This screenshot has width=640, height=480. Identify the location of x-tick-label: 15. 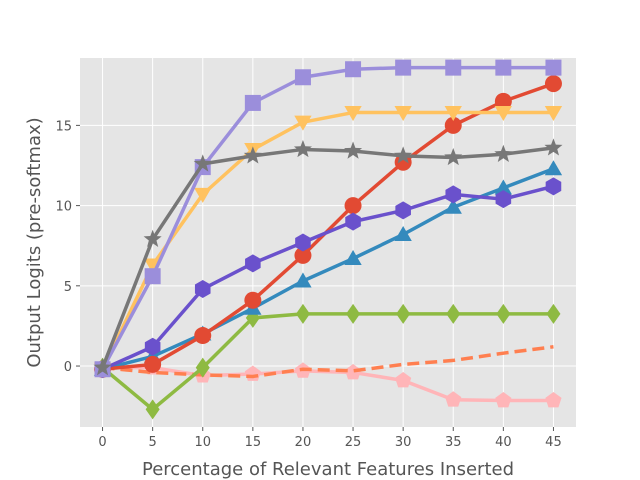
(253, 442).